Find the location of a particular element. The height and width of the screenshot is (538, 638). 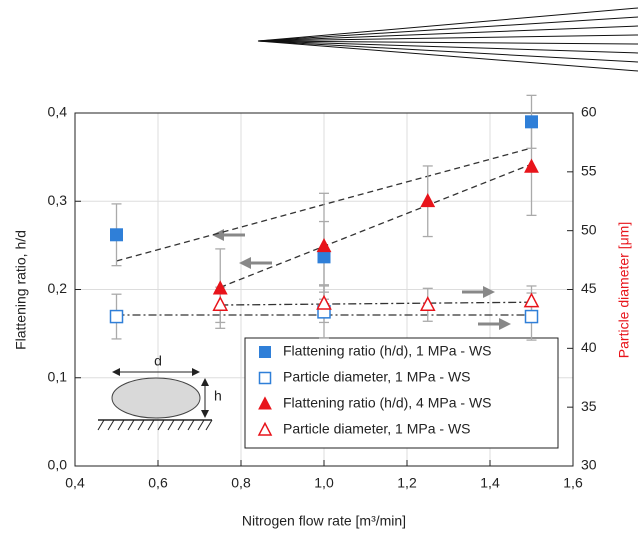

inset-label: h is located at coordinates (218, 396).